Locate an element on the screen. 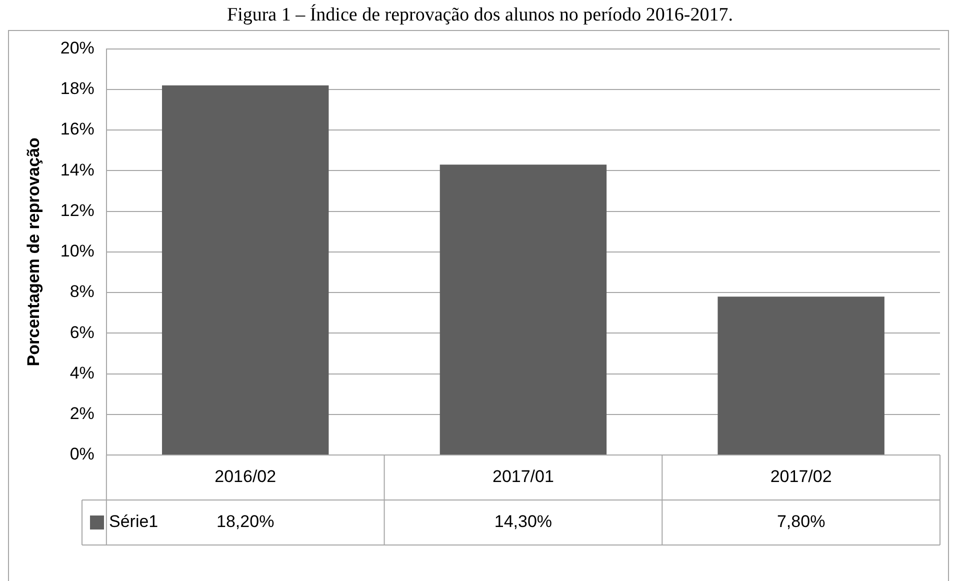  legend-label: Série1 is located at coordinates (133, 522).